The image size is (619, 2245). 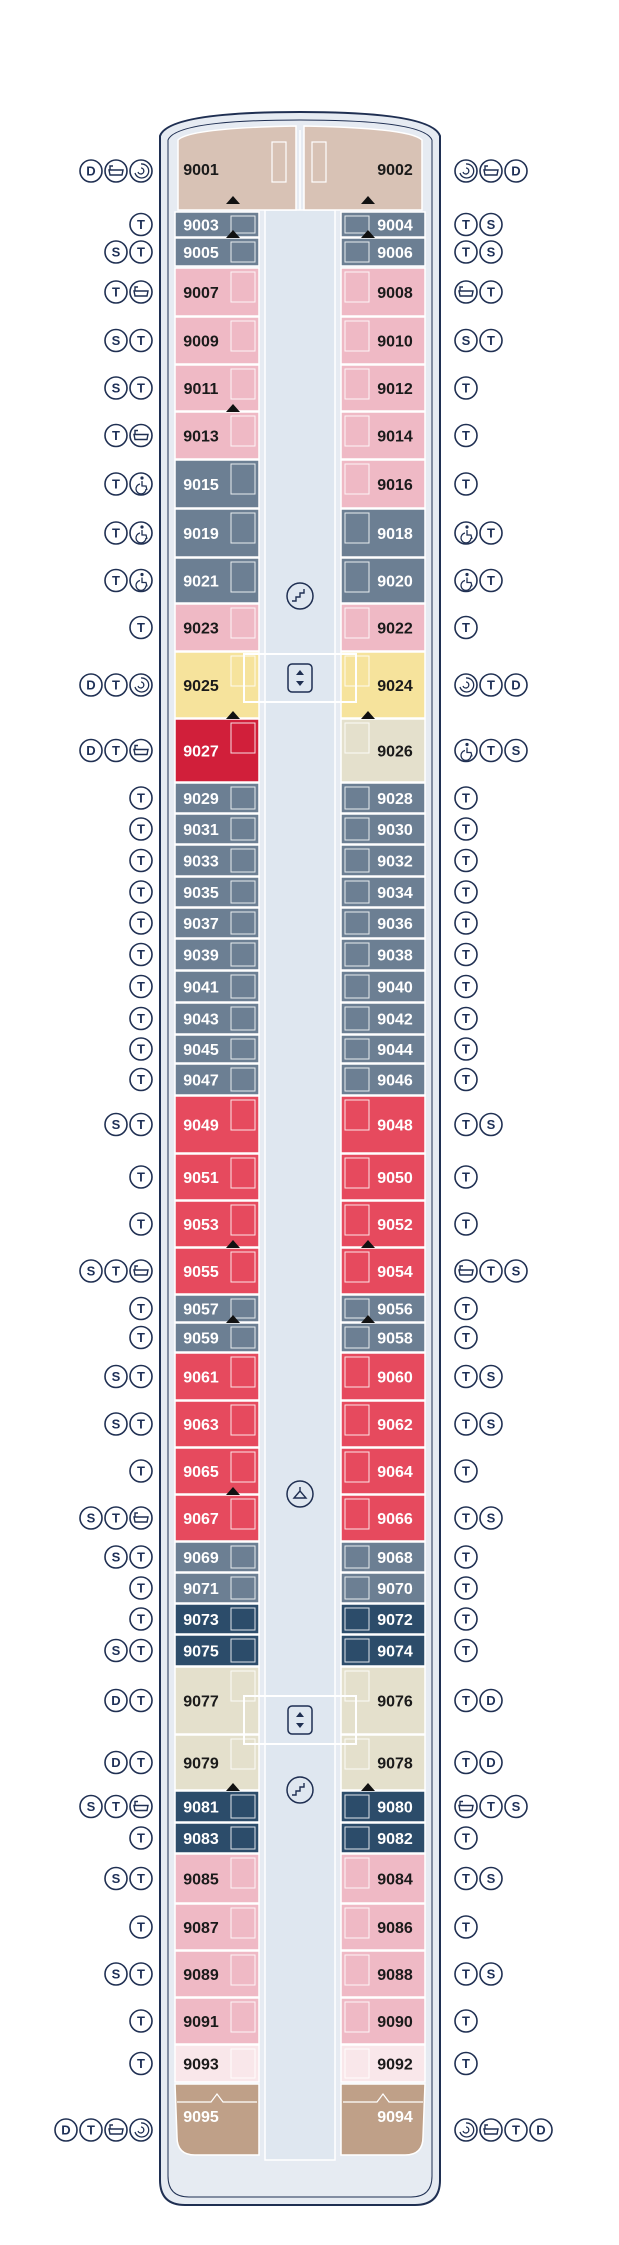 What do you see at coordinates (466, 923) in the screenshot?
I see `amenity-icons-9036: T` at bounding box center [466, 923].